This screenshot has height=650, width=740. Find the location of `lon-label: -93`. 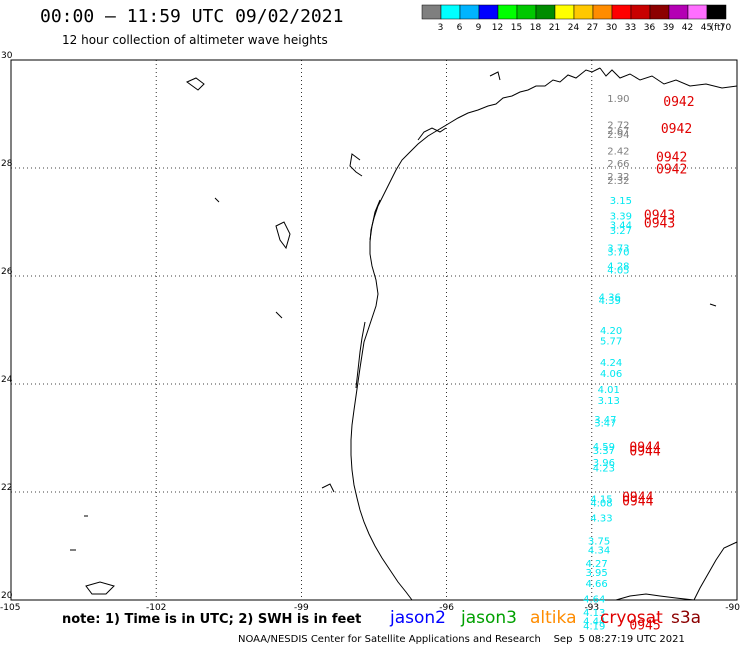

lon-label: -93 is located at coordinates (591, 608).